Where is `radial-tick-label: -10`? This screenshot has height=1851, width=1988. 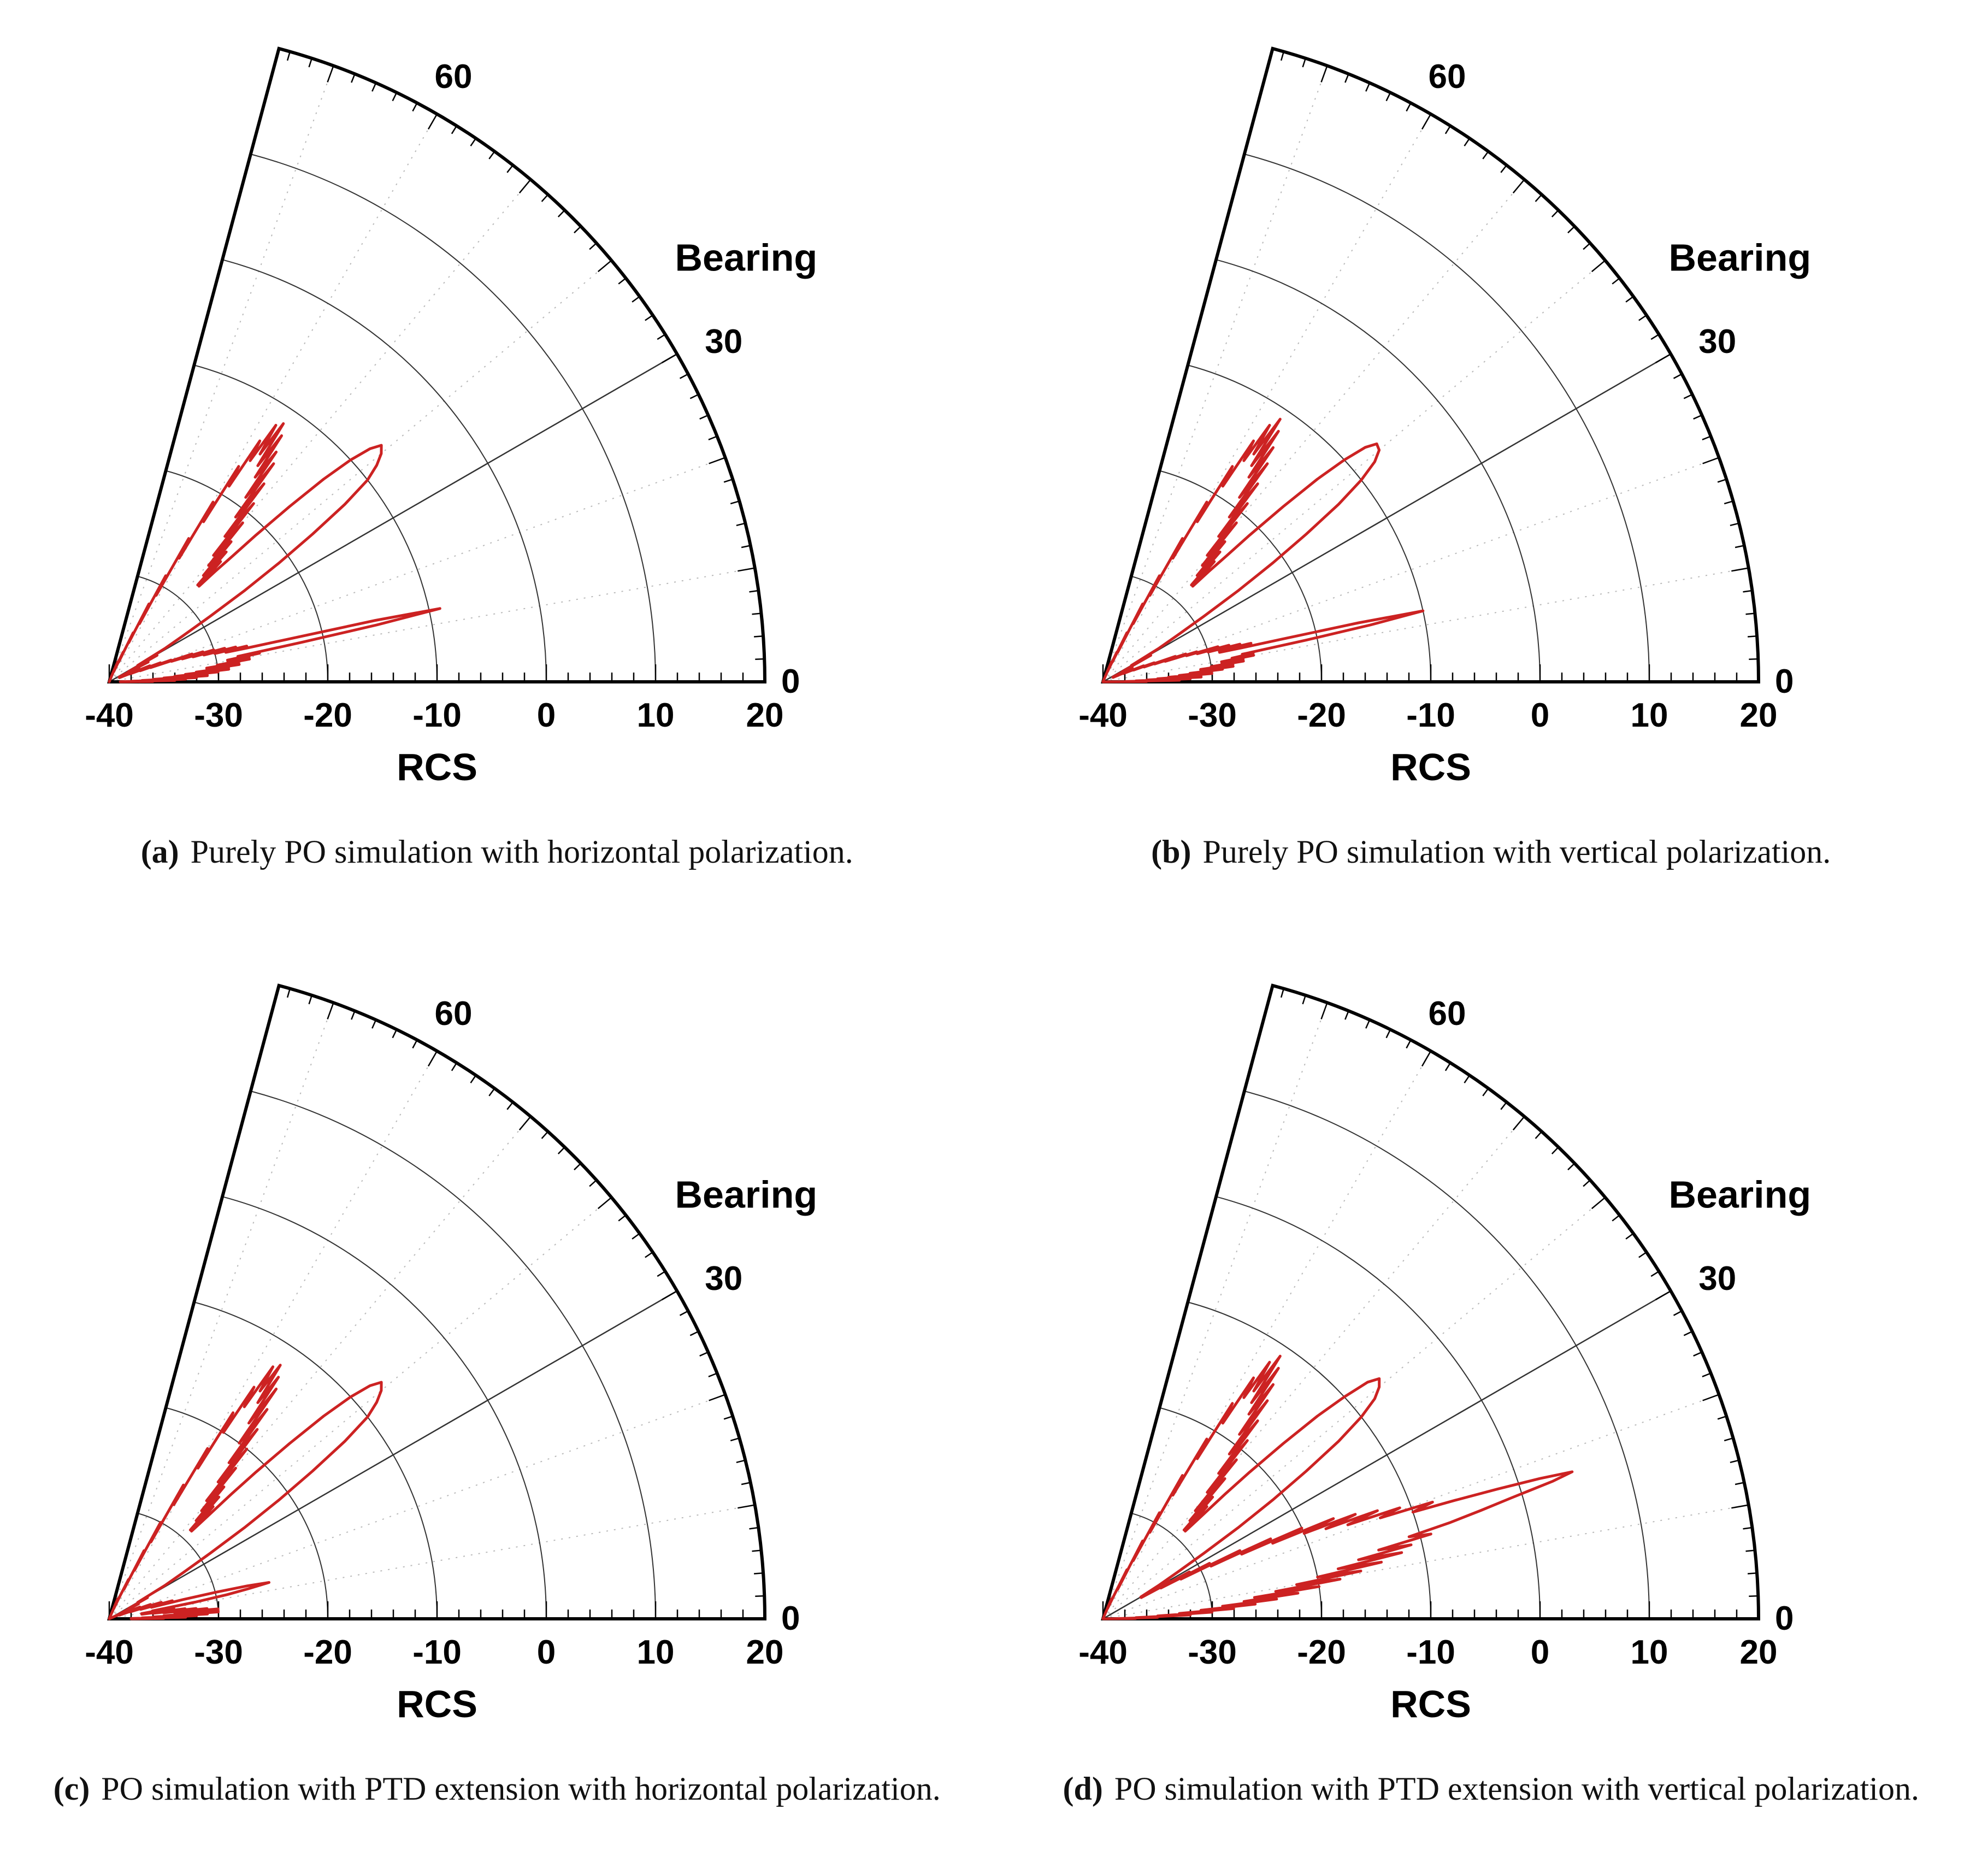
radial-tick-label: -10 is located at coordinates (1430, 1652).